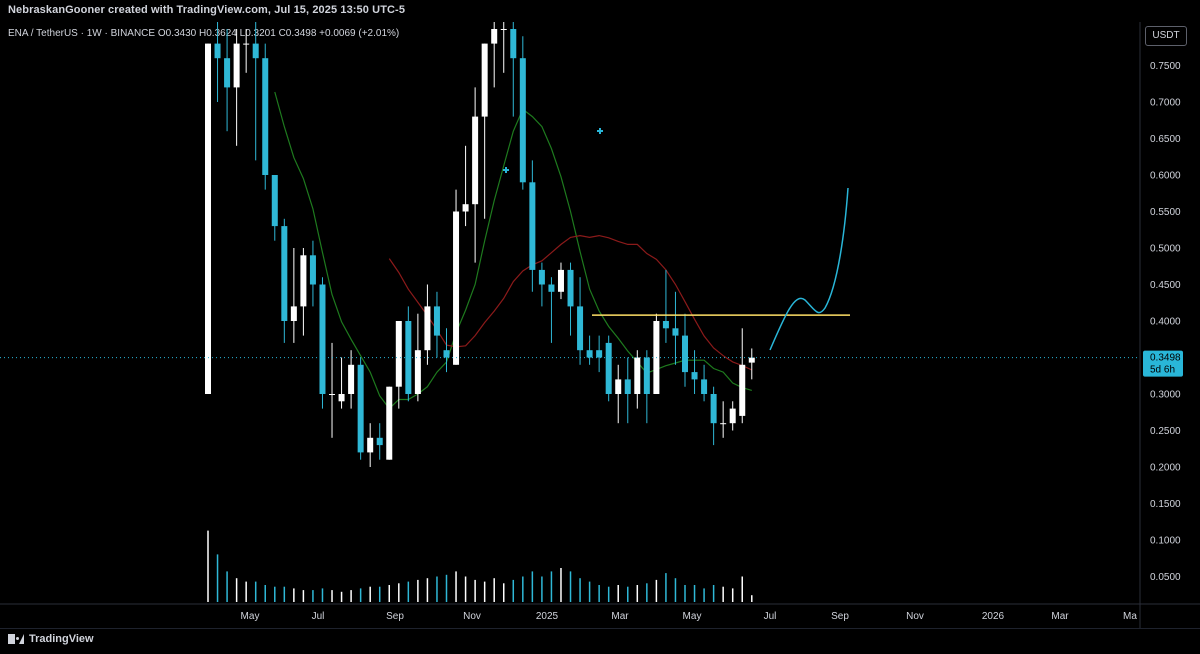 The image size is (1200, 654). Describe the element at coordinates (809, 269) in the screenshot. I see `projection-path` at that location.